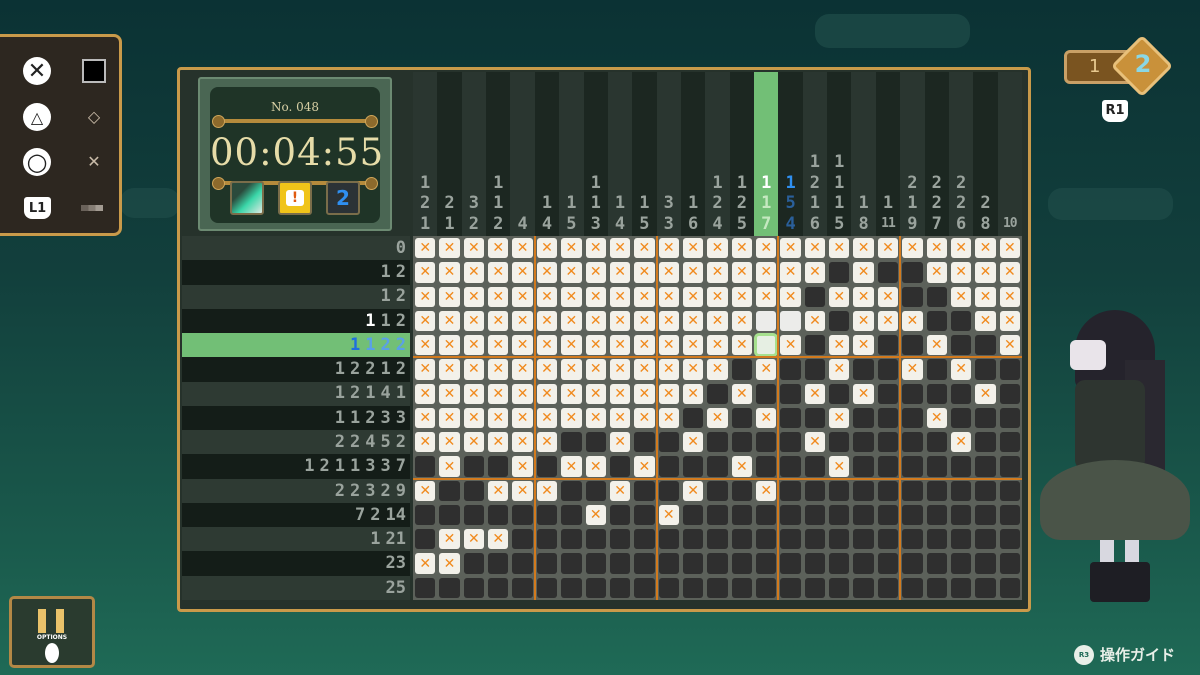 This screenshot has height=675, width=1200. I want to click on controls-guide: R3 操作ガイド, so click(1124, 654).